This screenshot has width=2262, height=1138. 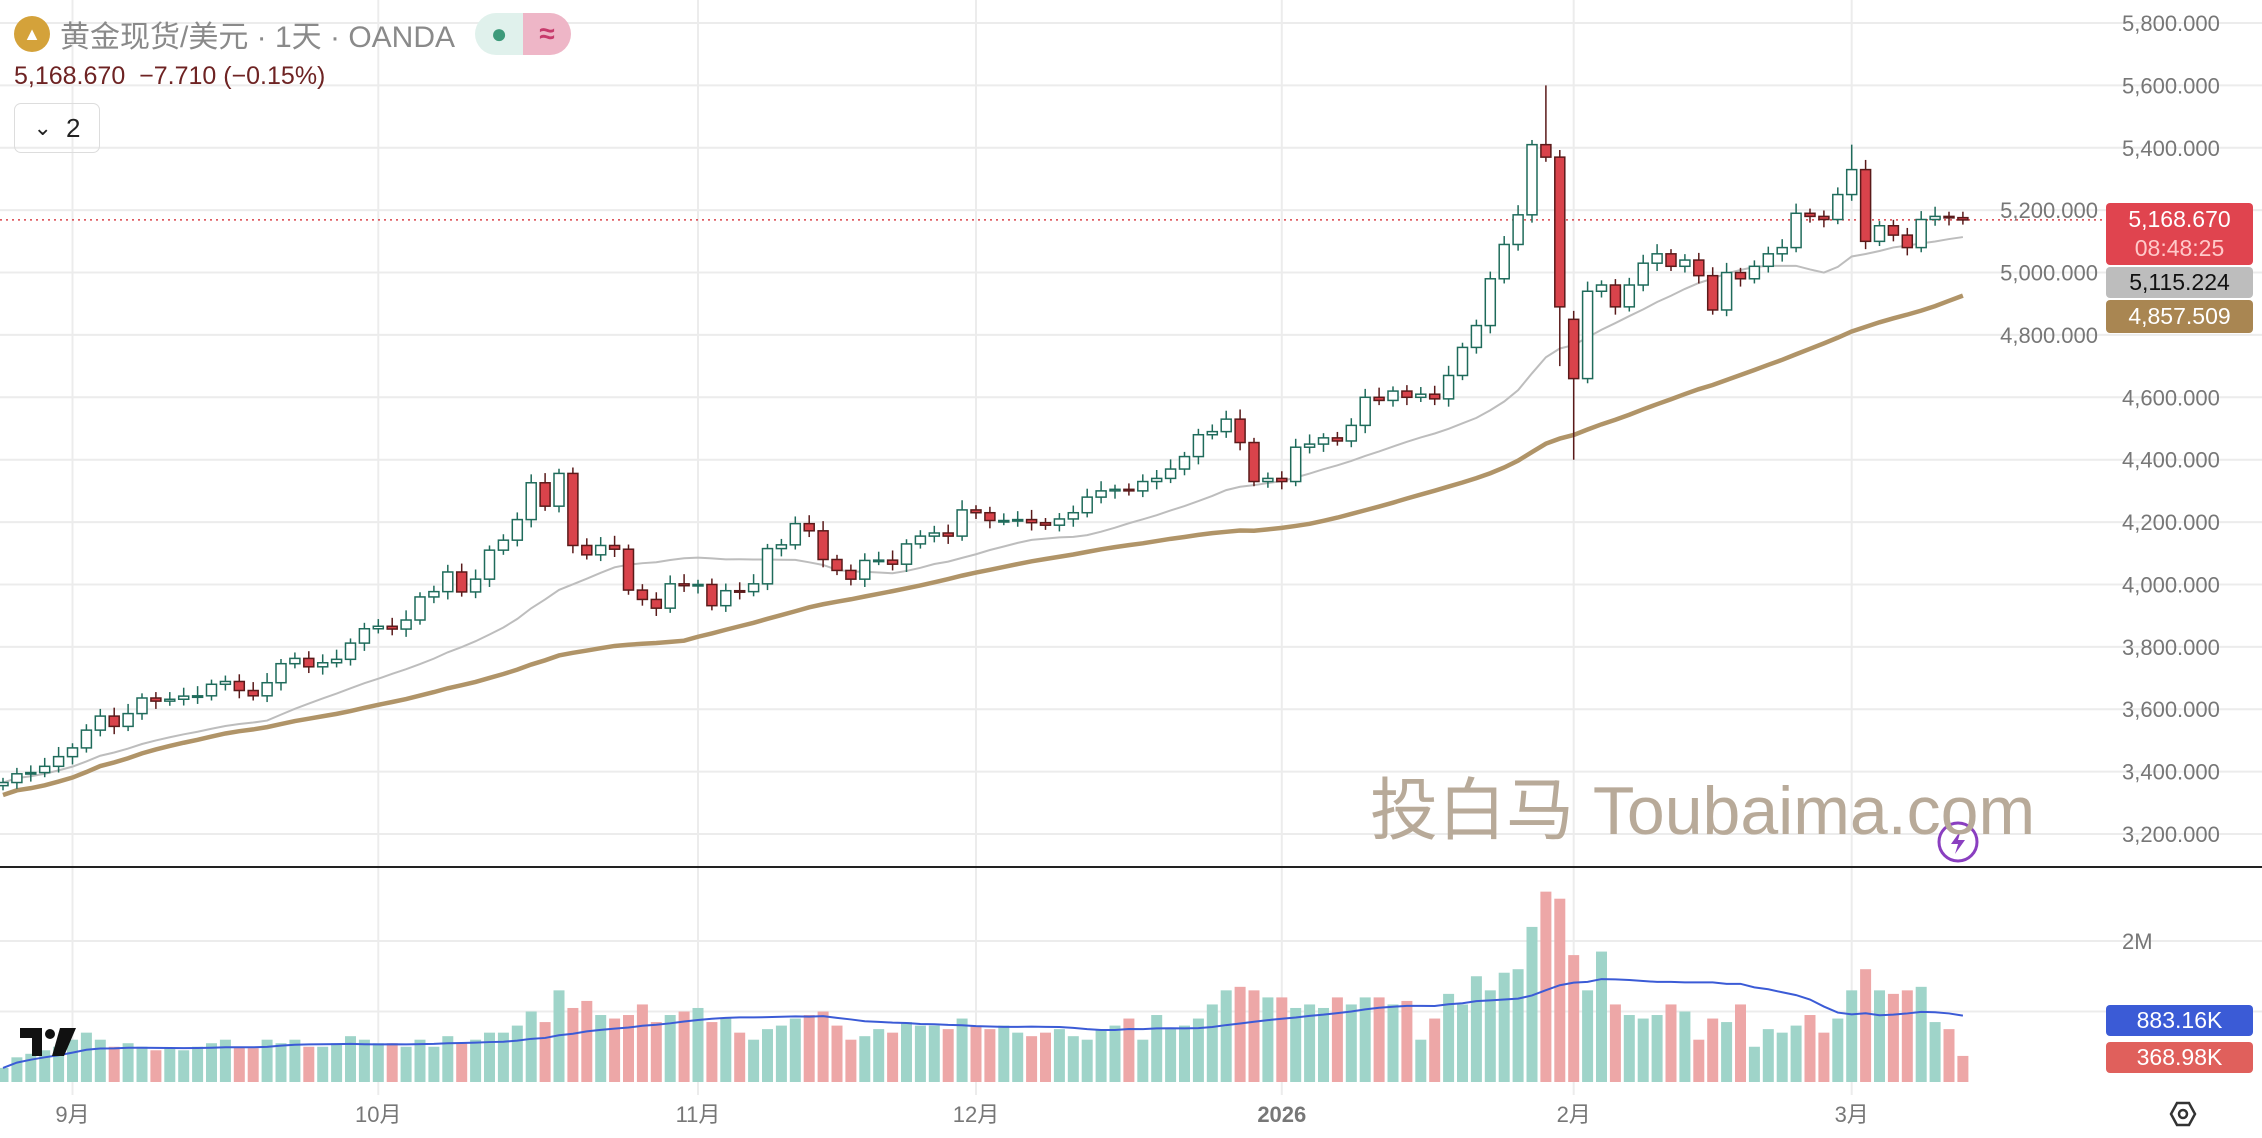 I want to click on indicator-status: ● ≈, so click(x=523, y=34).